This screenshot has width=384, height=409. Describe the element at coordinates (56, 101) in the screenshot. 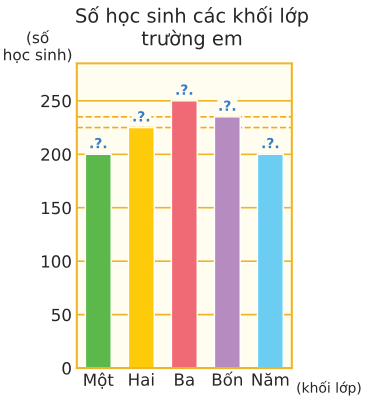

I see `y-tick-label: 250` at that location.